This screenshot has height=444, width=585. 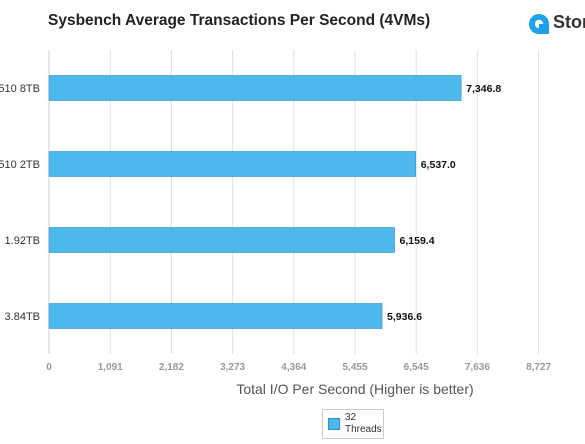 I want to click on x-tick-label: 3,273, so click(x=232, y=367).